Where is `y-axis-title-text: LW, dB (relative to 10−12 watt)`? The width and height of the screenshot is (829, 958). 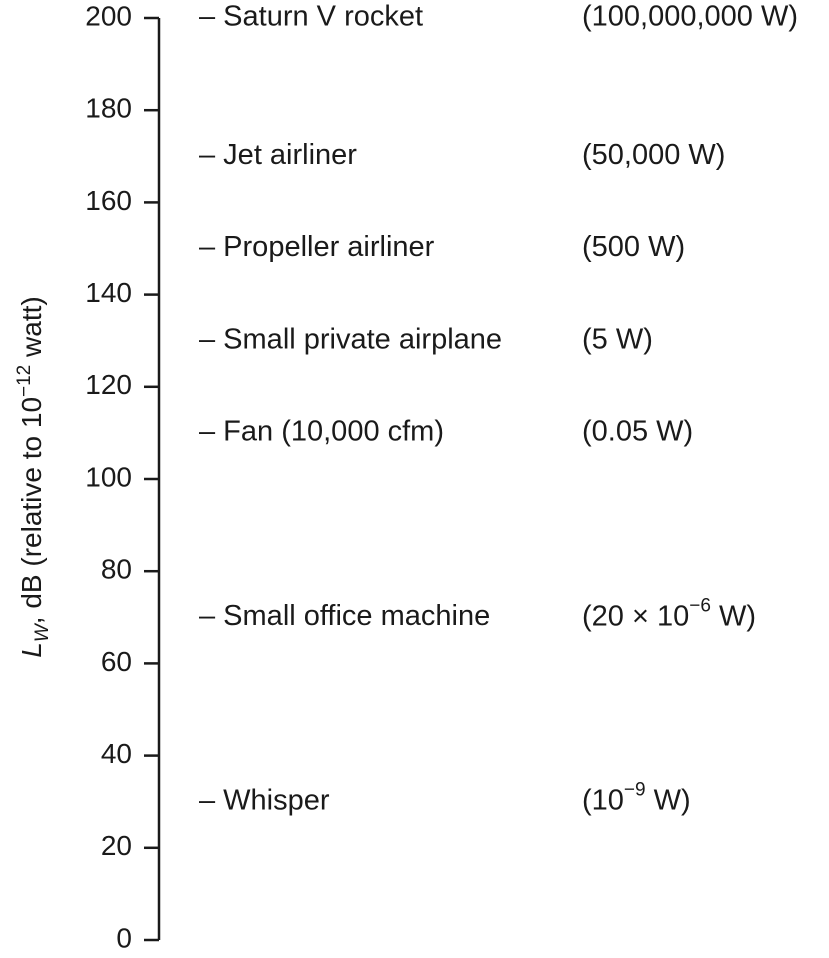 y-axis-title-text: LW, dB (relative to 10−12 watt) is located at coordinates (33, 476).